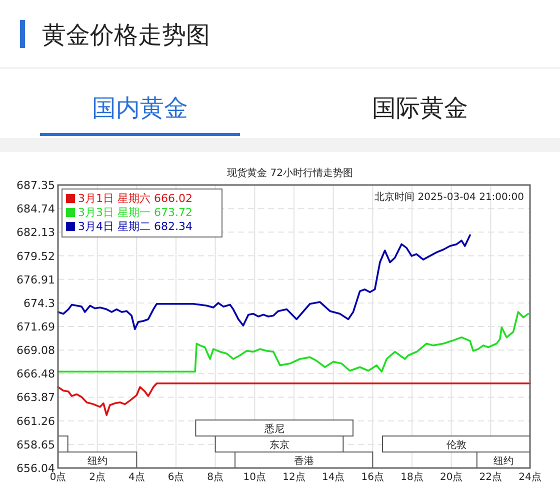  I want to click on annotation: 北京时间 2025-03-04 21:00:00, so click(449, 197).